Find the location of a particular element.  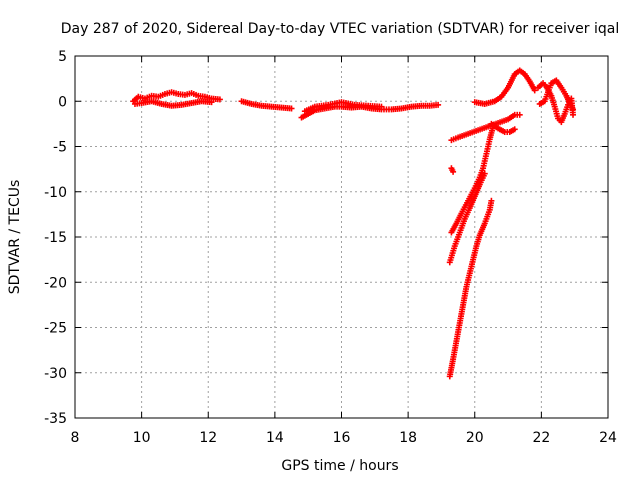

y-tick-label: -10 is located at coordinates (55, 193).